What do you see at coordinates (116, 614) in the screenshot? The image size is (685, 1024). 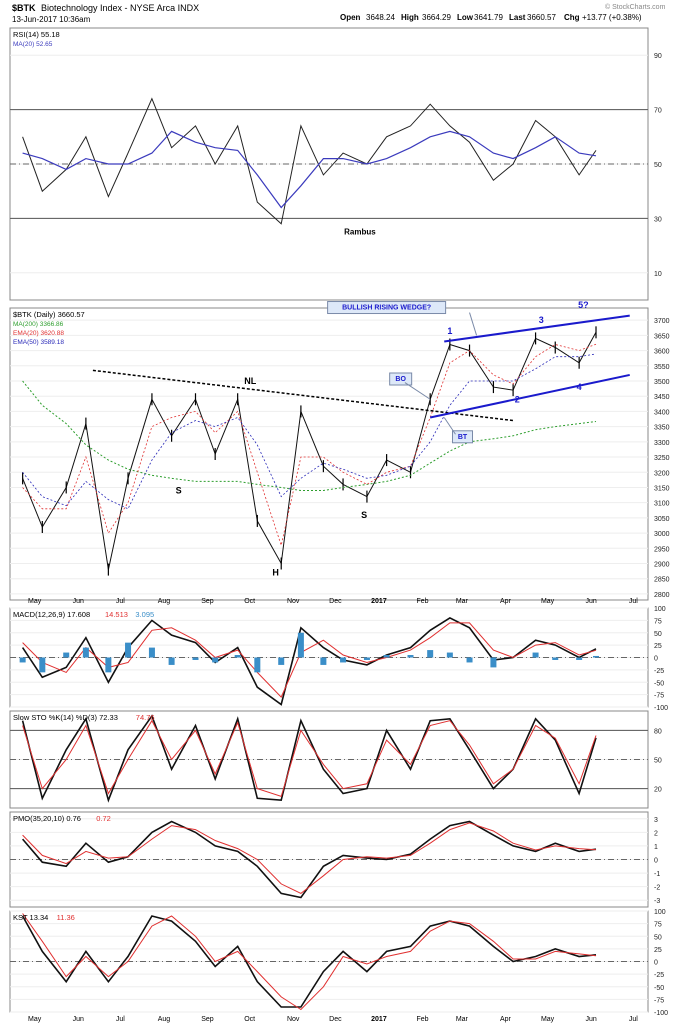 I see `macd-legend-item: 14.513` at bounding box center [116, 614].